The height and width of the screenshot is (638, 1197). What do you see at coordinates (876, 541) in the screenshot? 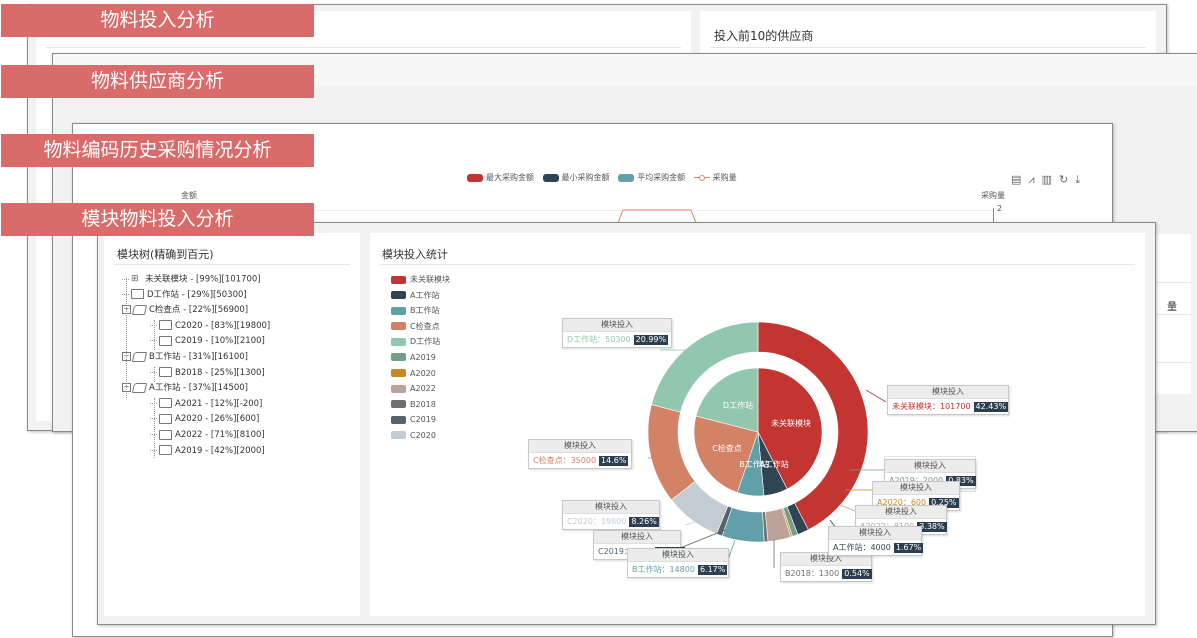
I see `pie-tooltip: 模块投入 A工作站：4000 1.67%` at bounding box center [876, 541].